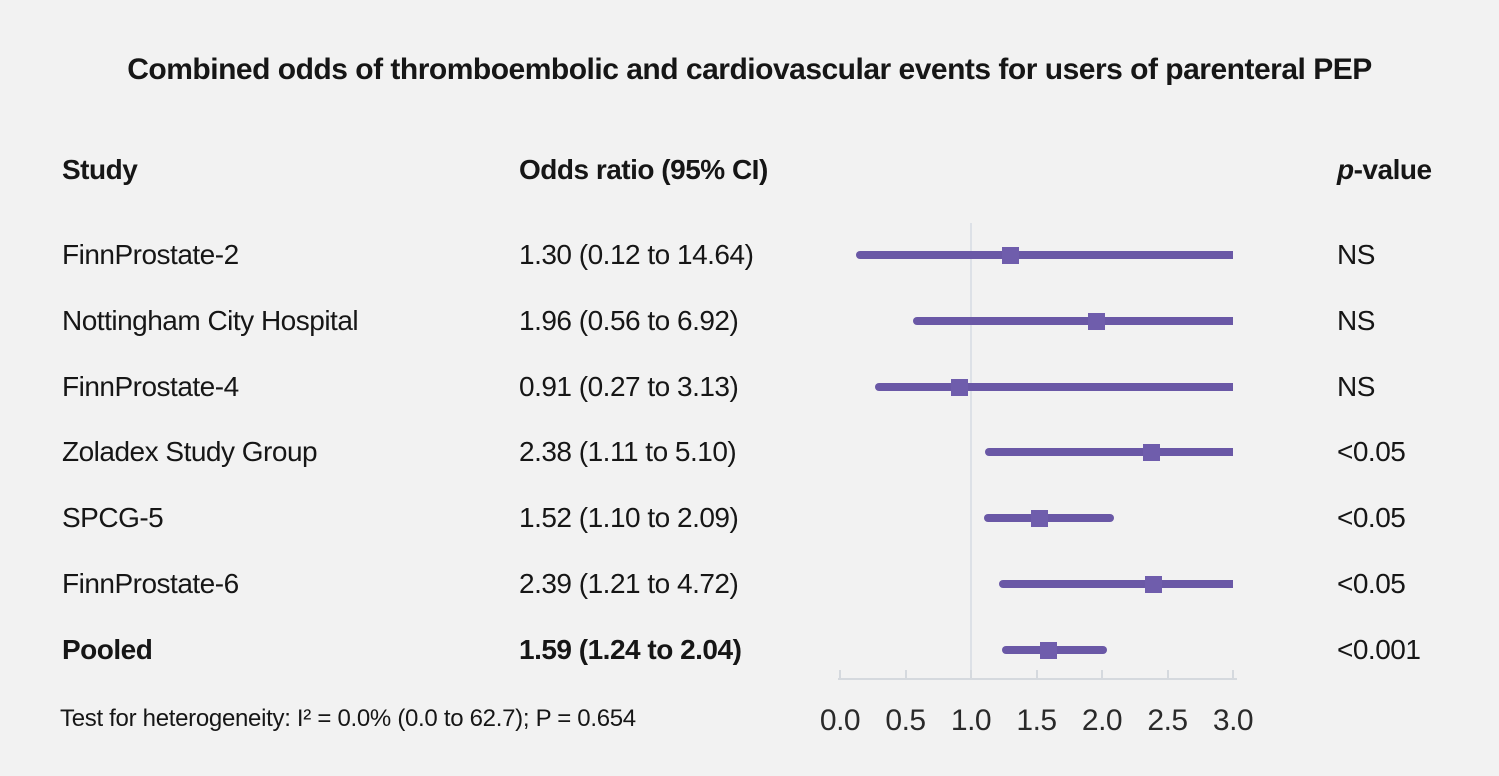 The image size is (1499, 776). Describe the element at coordinates (107, 649) in the screenshot. I see `study-label: Pooled` at that location.